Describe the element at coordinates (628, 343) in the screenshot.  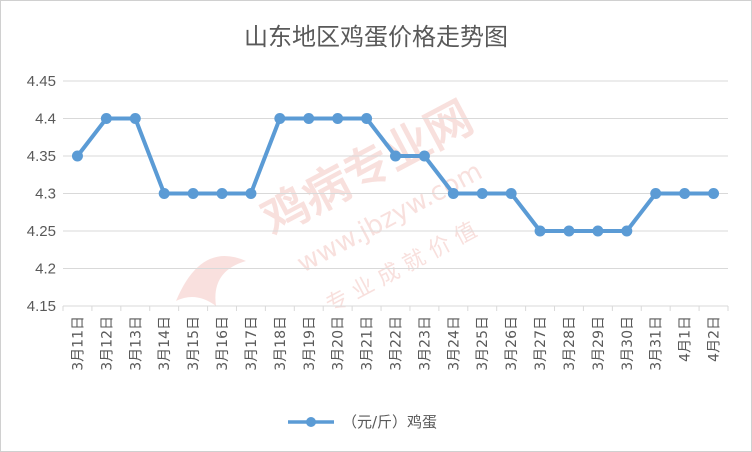
I see `x-tick-label: 3月30日` at that location.